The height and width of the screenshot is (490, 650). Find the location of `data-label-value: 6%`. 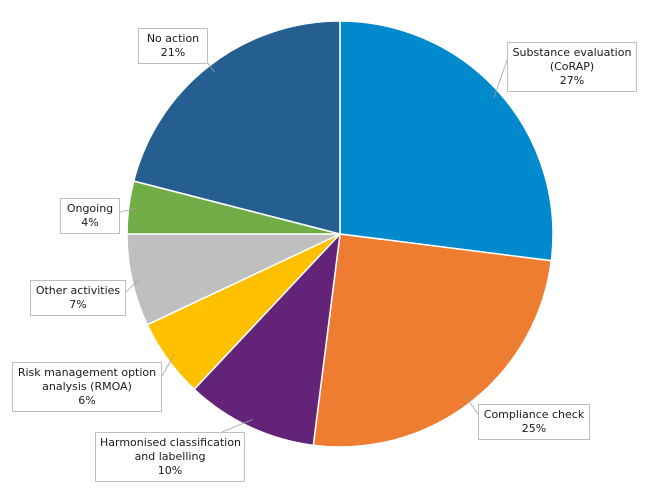

data-label-value: 6% is located at coordinates (87, 400).